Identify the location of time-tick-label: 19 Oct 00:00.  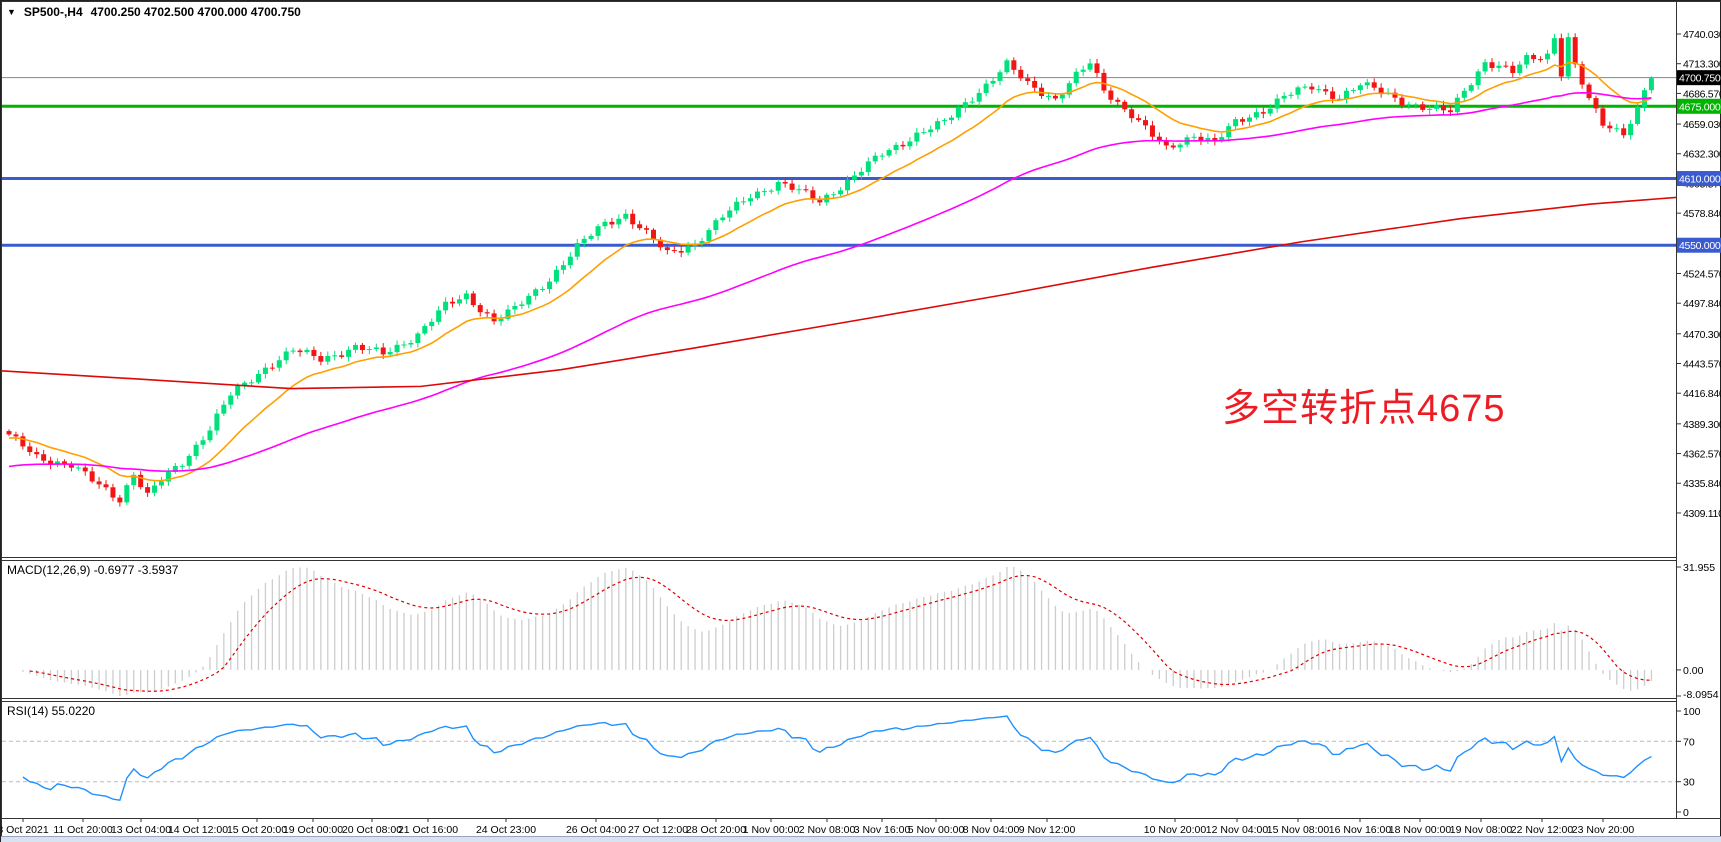
(313, 830).